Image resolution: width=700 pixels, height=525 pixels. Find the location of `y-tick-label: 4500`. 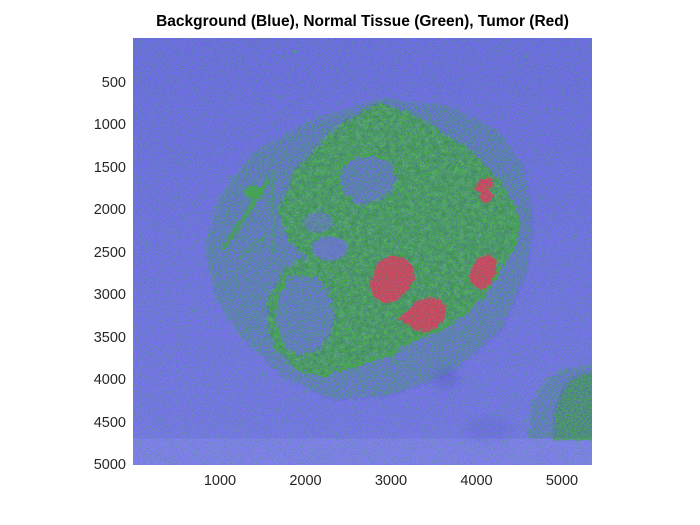

y-tick-label: 4500 is located at coordinates (109, 422).